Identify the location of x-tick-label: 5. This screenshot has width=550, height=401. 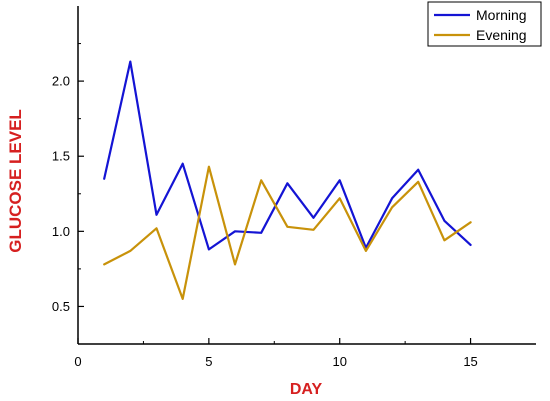
(208, 361).